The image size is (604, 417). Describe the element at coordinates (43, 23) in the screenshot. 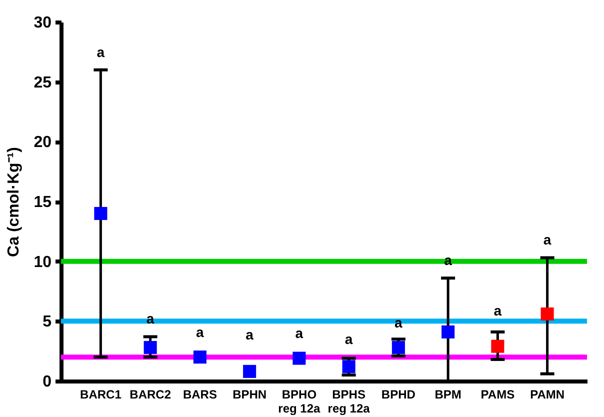

I see `y-tick-label: 30` at that location.